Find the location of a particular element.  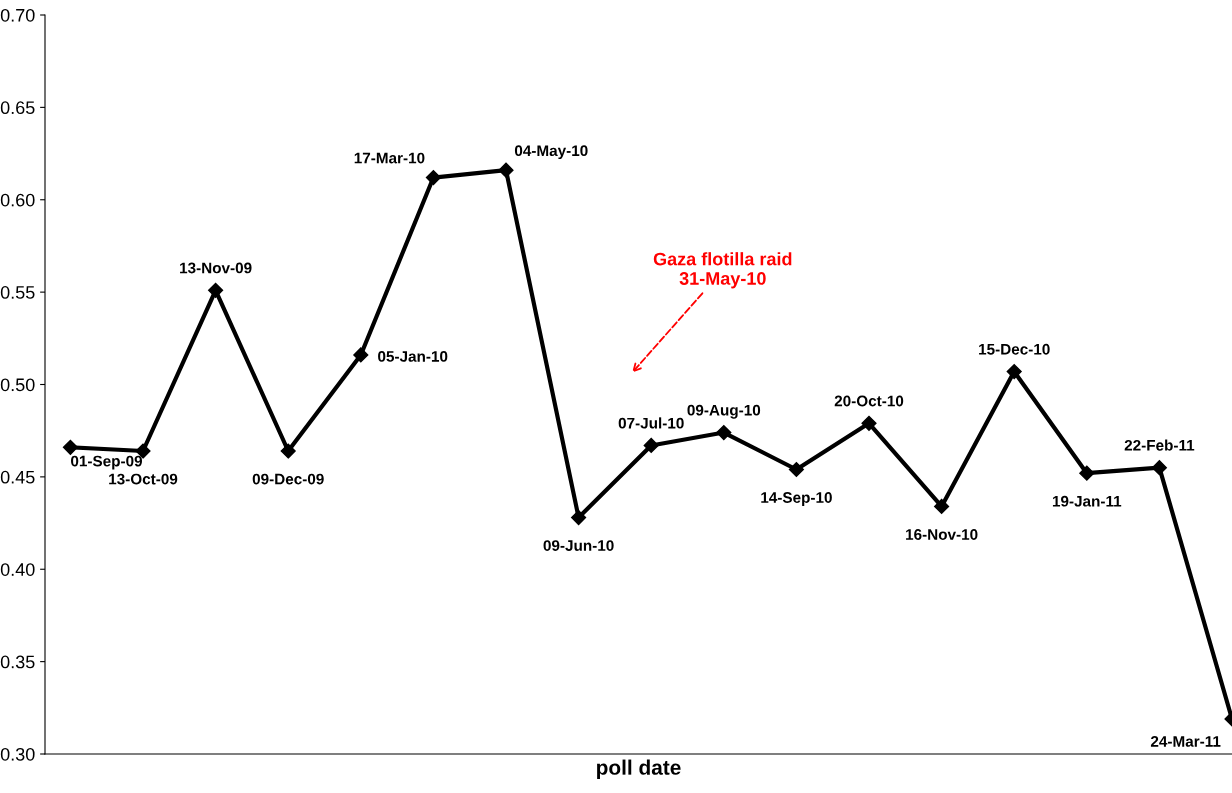

data-label: 16-Nov-10 is located at coordinates (942, 534).